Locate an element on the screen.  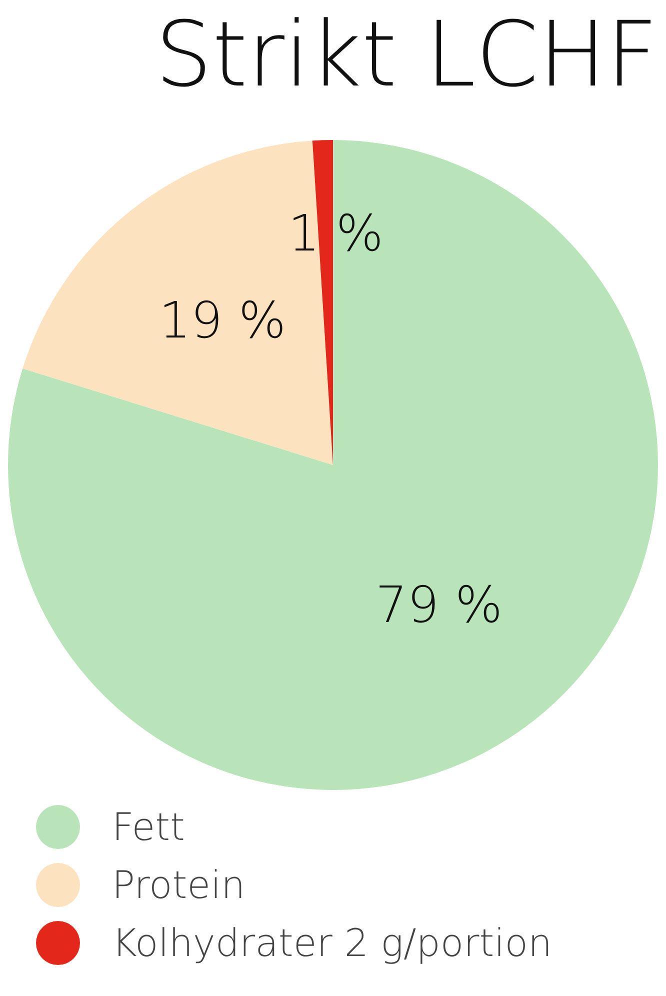
chart-title: Strikt LCHF is located at coordinates (406, 55).